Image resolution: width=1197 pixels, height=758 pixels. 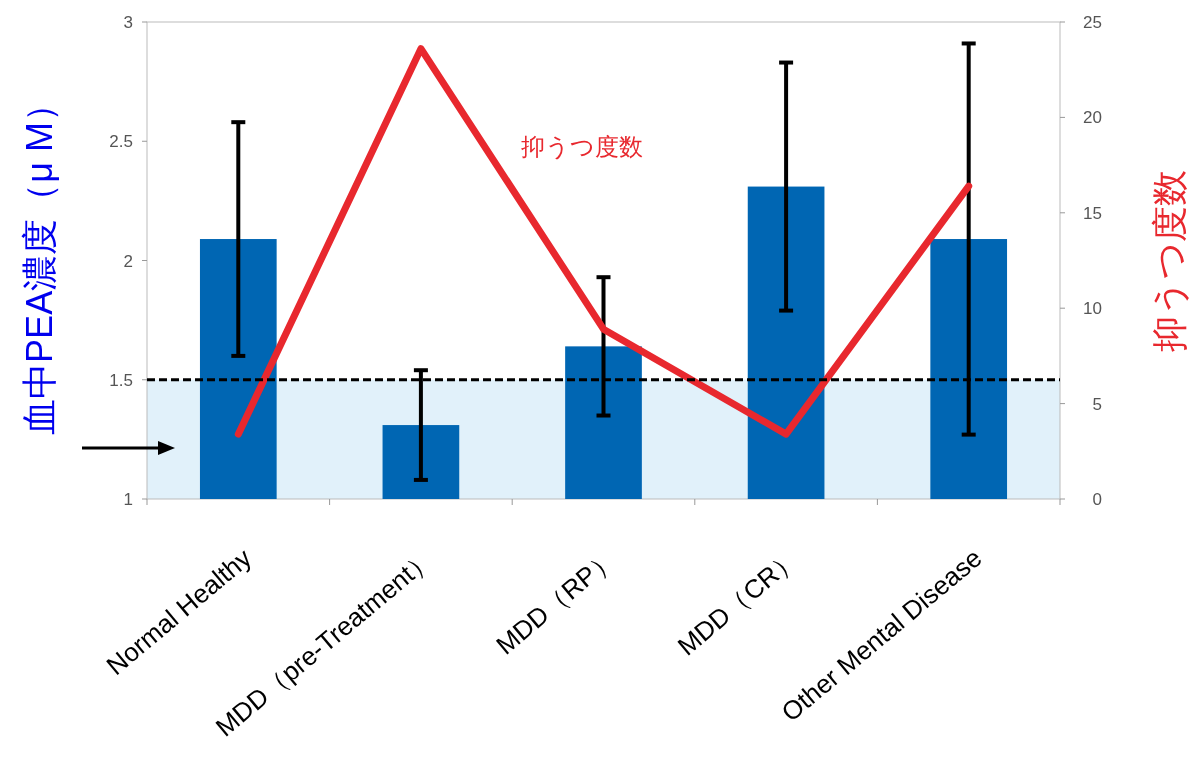 What do you see at coordinates (1092, 22) in the screenshot?
I see `y2-tick-label: 25` at bounding box center [1092, 22].